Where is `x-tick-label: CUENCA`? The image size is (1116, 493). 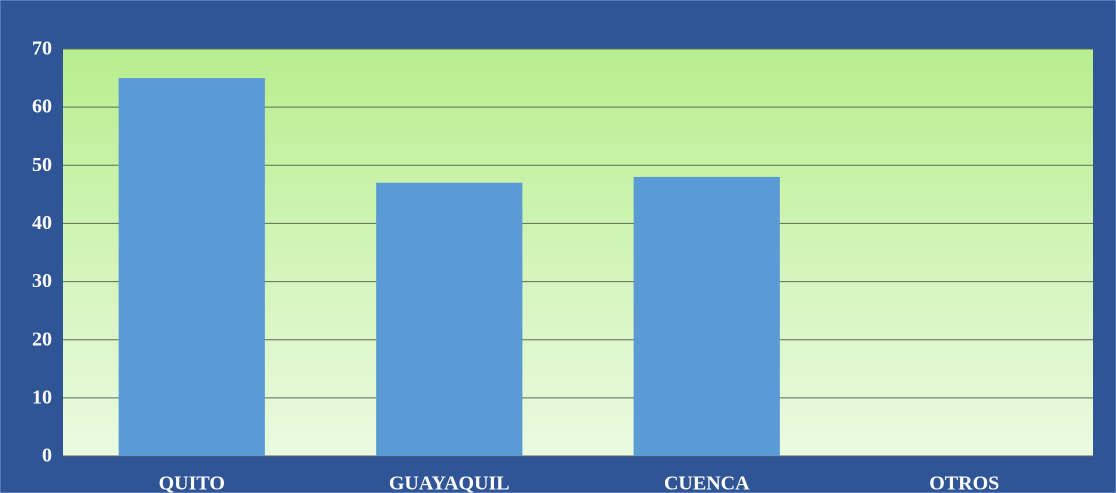 x-tick-label: CUENCA is located at coordinates (707, 483).